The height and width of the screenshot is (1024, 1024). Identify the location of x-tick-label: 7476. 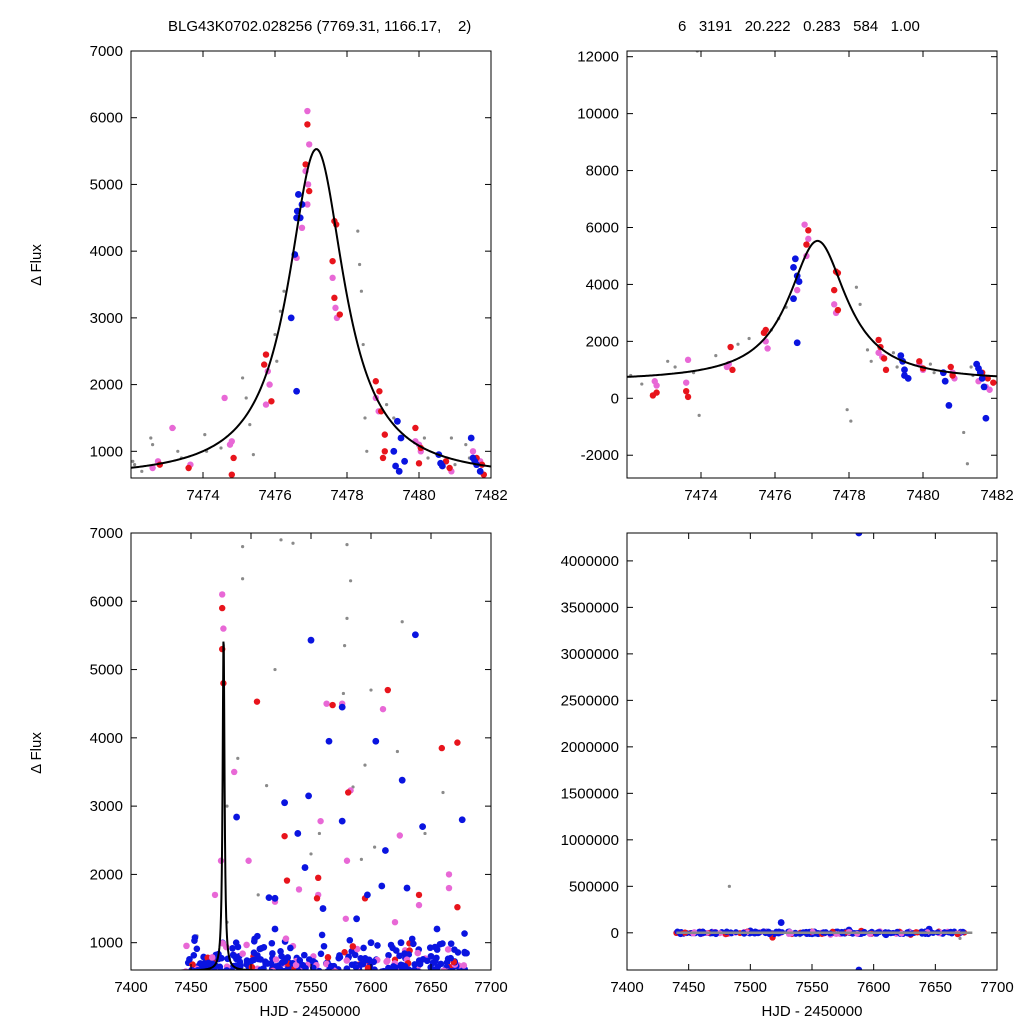
(274, 495).